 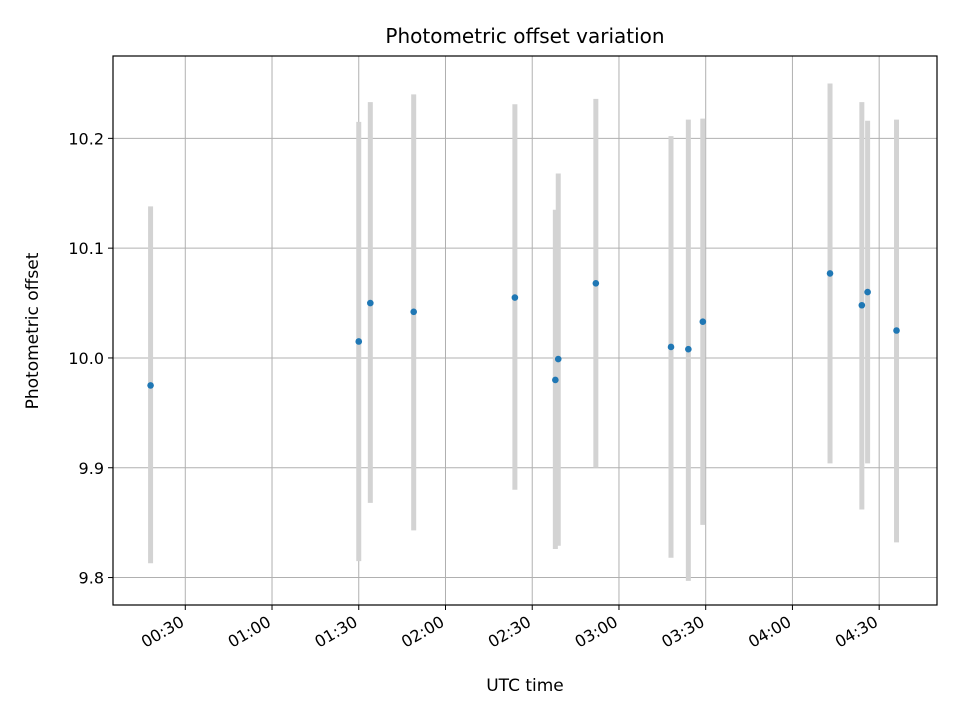 What do you see at coordinates (86, 358) in the screenshot?
I see `y-tick-label: 10.0` at bounding box center [86, 358].